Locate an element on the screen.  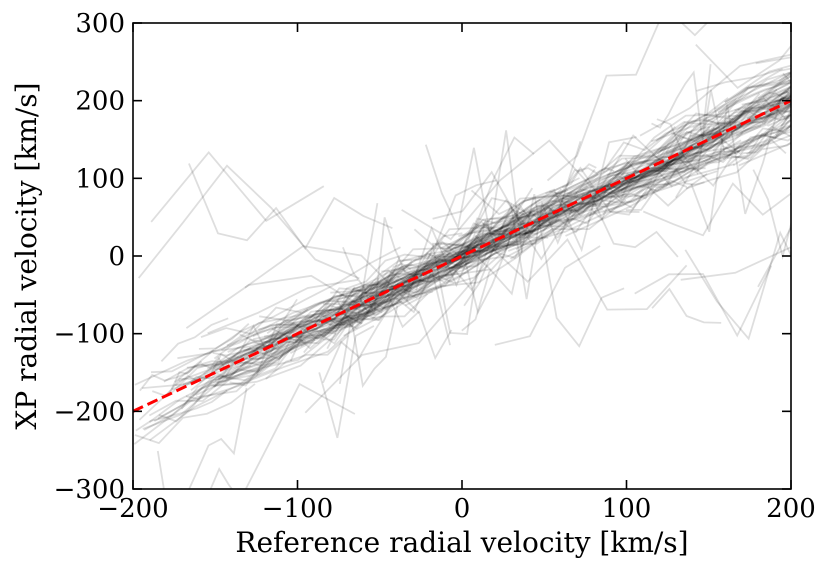
x-tick-label: −200 is located at coordinates (132, 509).